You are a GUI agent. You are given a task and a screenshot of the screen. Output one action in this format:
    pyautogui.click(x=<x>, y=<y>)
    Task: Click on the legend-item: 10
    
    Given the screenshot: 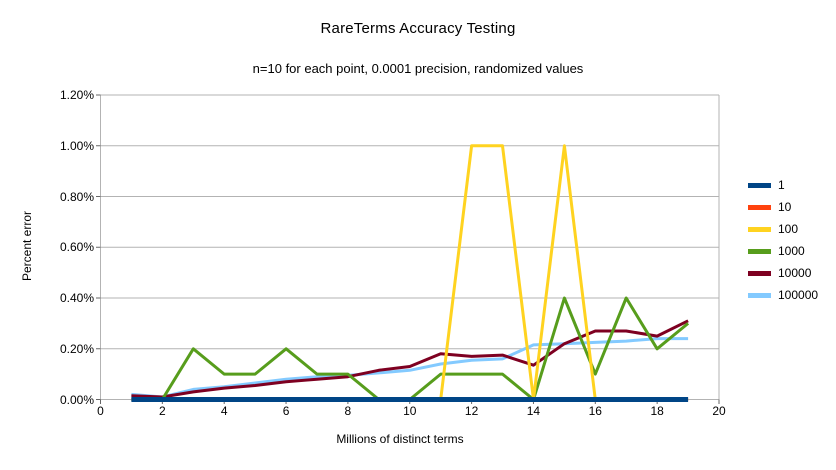 What is the action you would take?
    pyautogui.click(x=783, y=207)
    